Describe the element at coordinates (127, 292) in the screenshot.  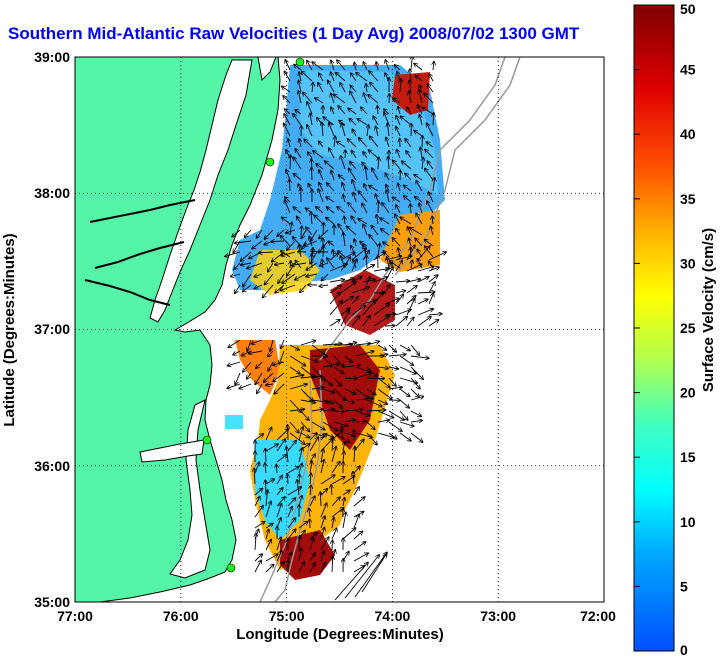
I see `james-river` at that location.